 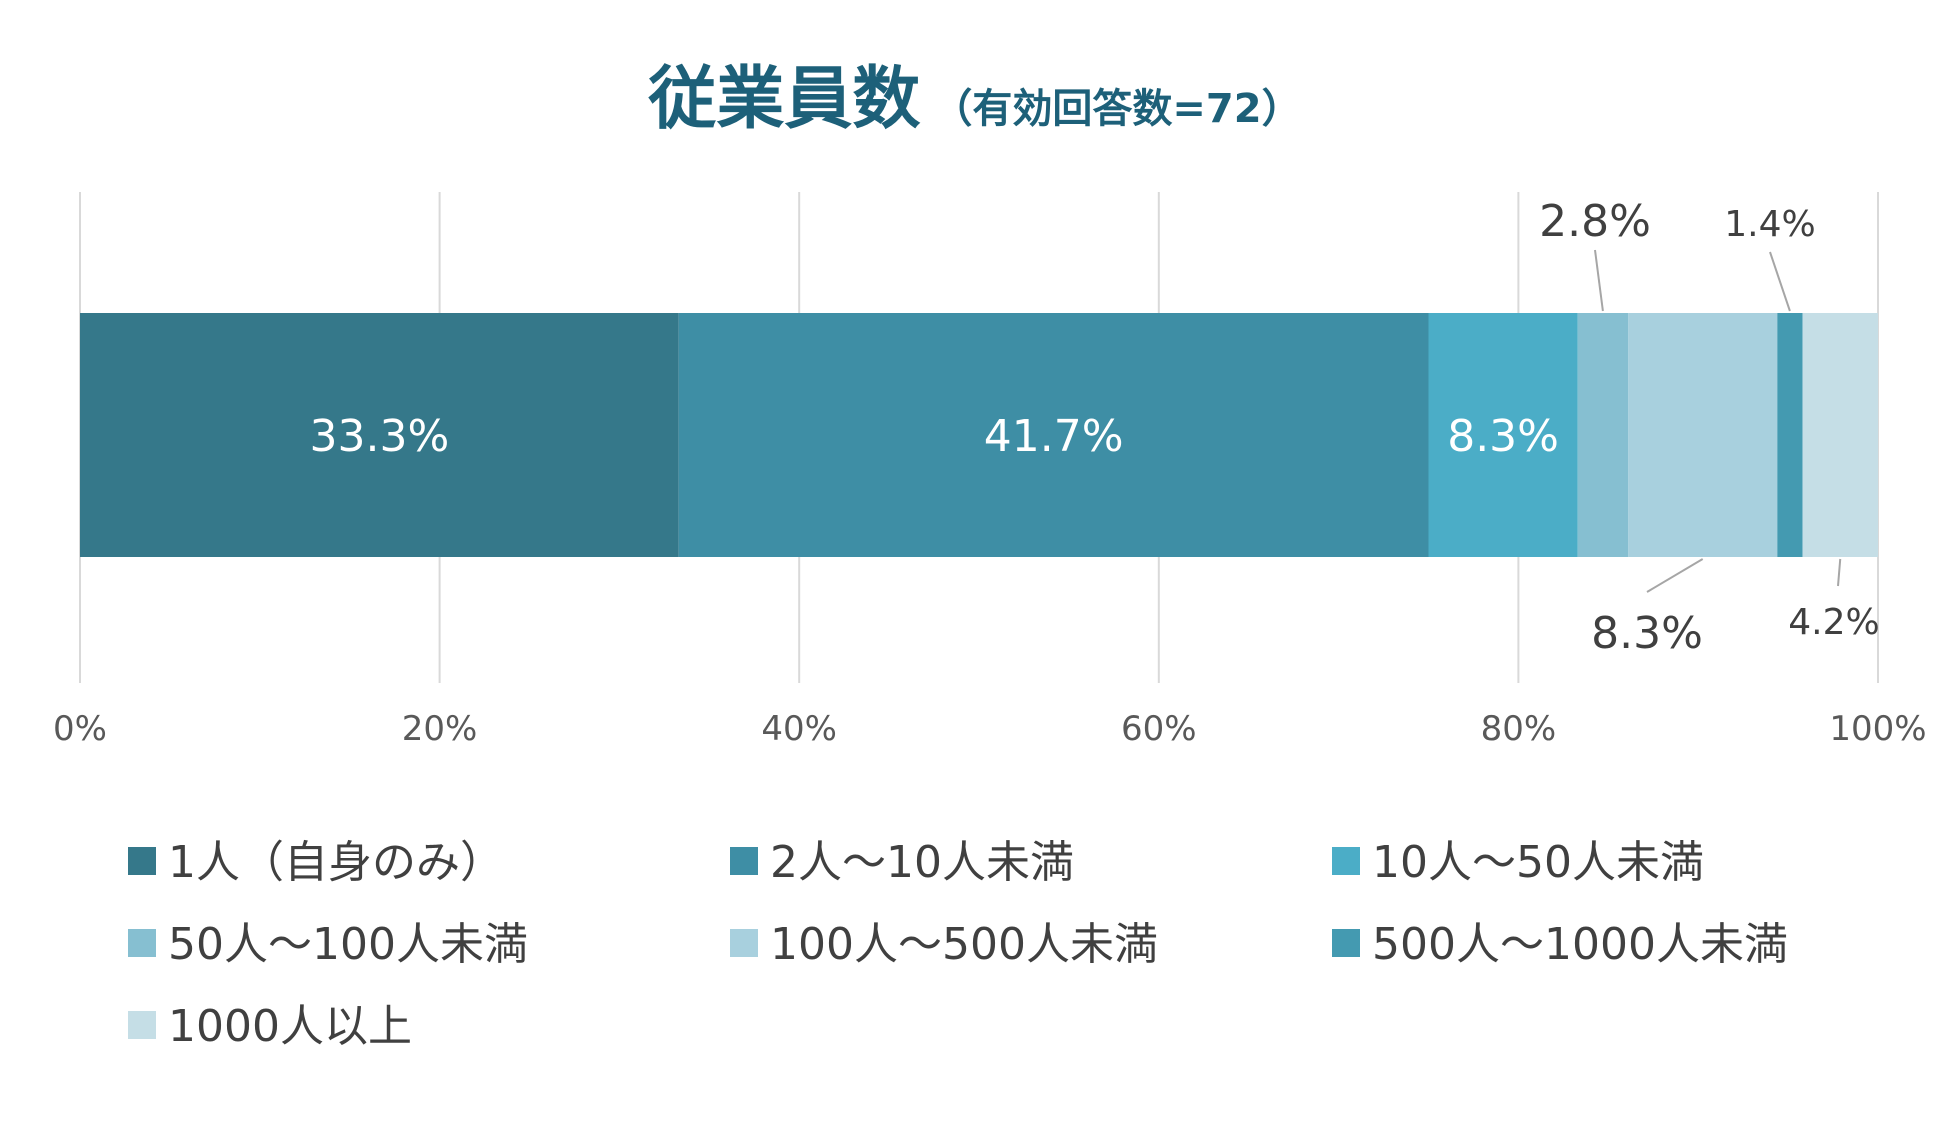 What do you see at coordinates (440, 729) in the screenshot?
I see `x-tick-label: 20%` at bounding box center [440, 729].